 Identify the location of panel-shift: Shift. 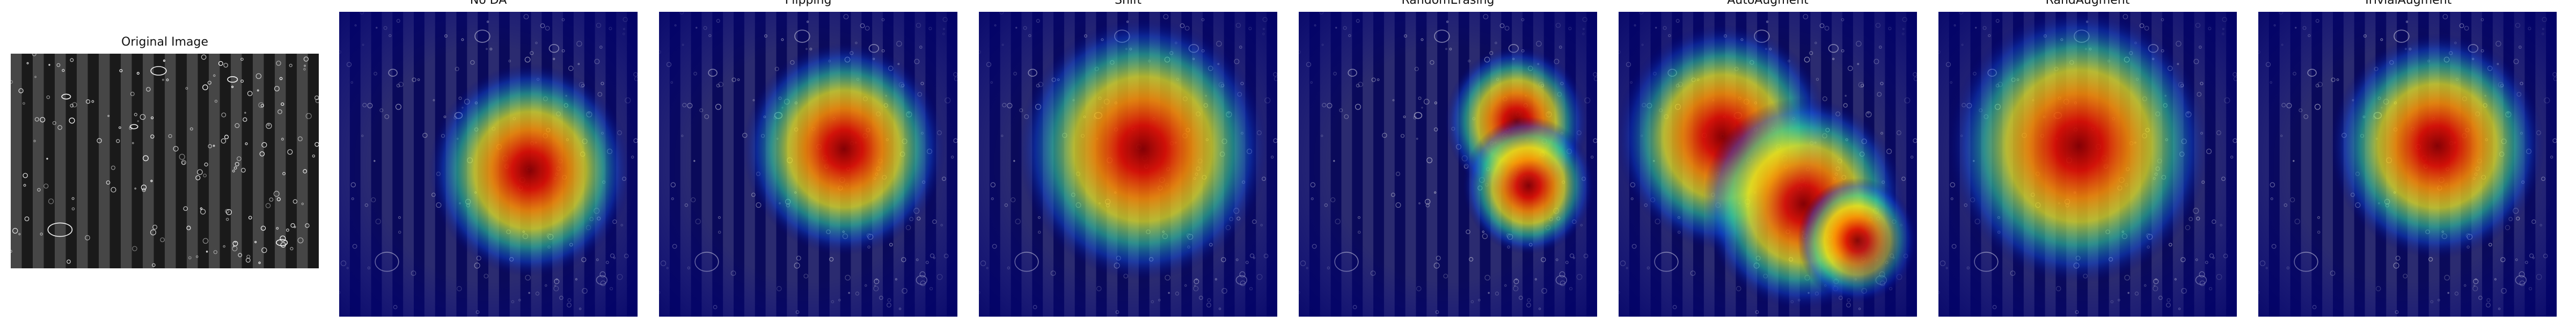
(1128, 161).